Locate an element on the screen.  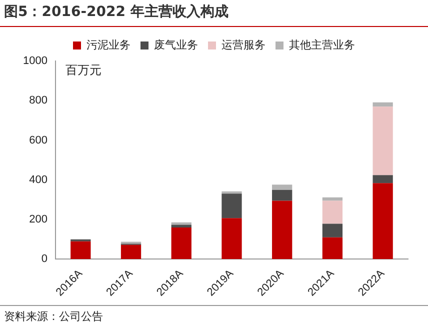
y-tick-label: 1000 is located at coordinates (35, 61).